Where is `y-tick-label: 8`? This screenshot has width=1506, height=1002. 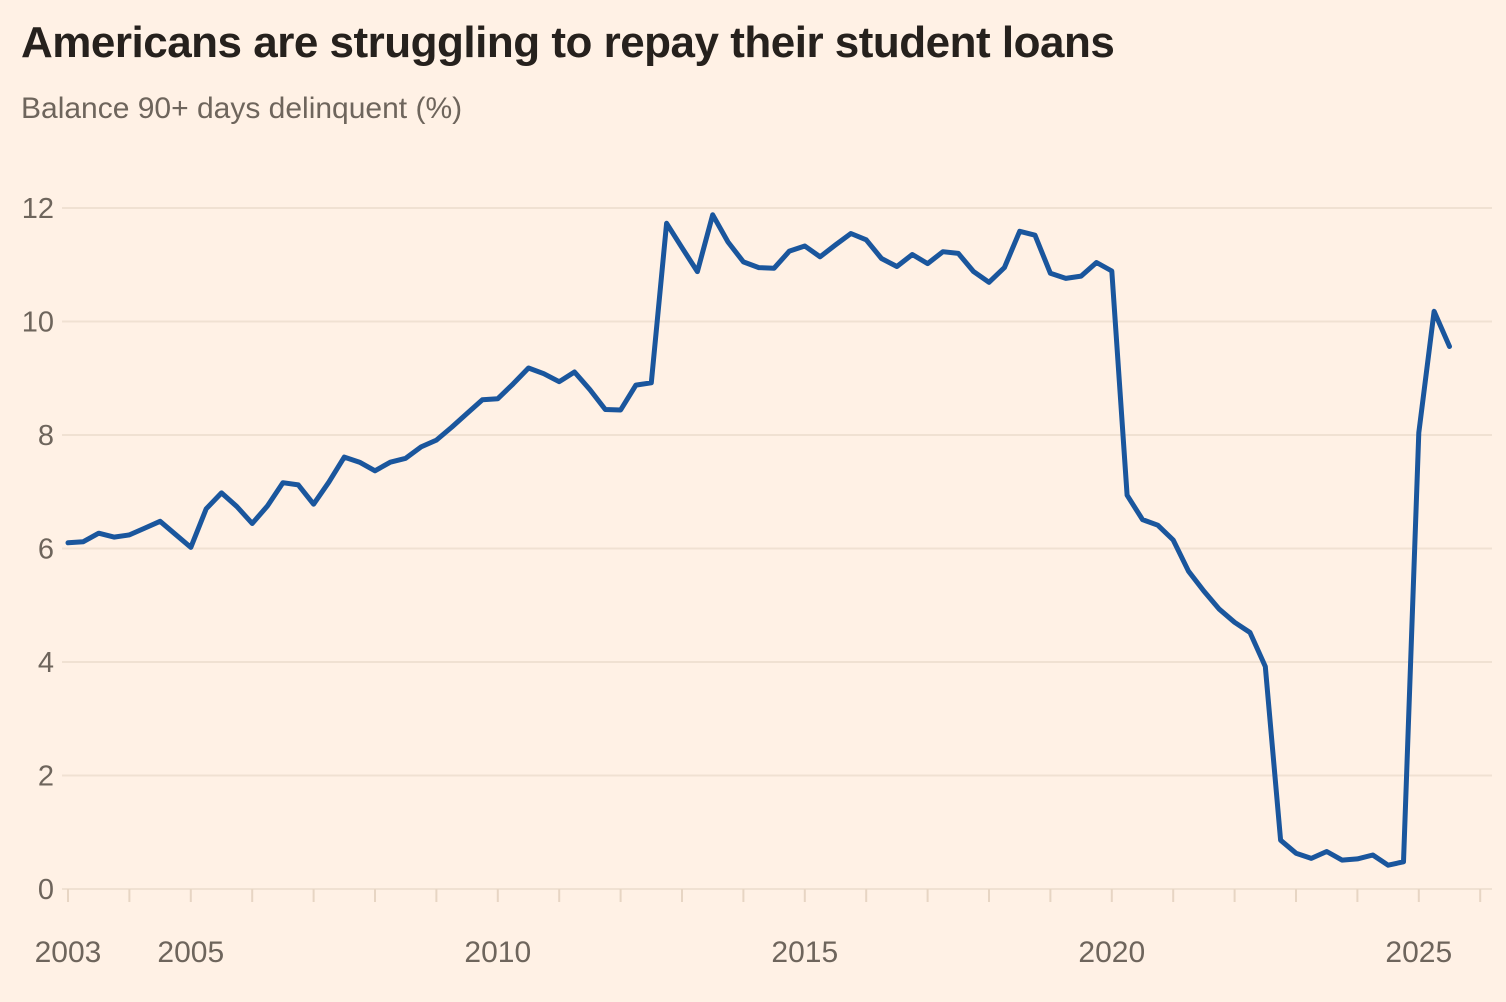 y-tick-label: 8 is located at coordinates (46, 436).